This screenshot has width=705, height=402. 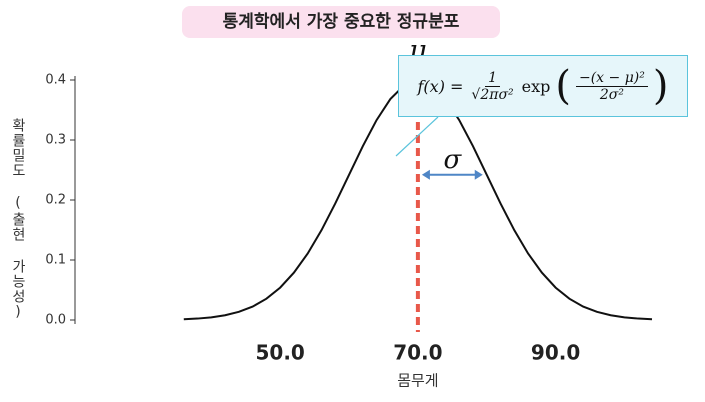 I want to click on denominator: √2πσ², so click(x=492, y=94).